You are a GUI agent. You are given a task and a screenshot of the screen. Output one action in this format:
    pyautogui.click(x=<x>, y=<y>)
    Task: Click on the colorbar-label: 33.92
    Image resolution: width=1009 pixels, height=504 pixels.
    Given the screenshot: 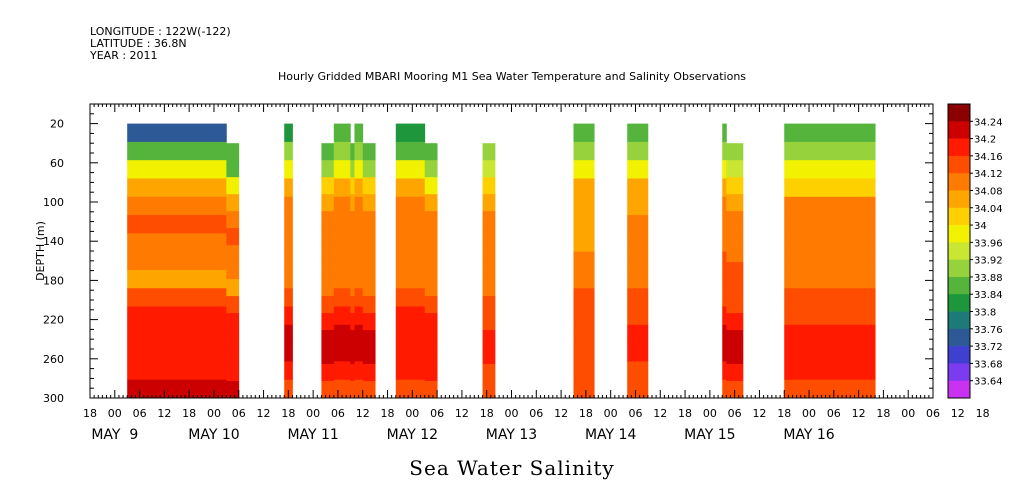 What is the action you would take?
    pyautogui.click(x=988, y=261)
    